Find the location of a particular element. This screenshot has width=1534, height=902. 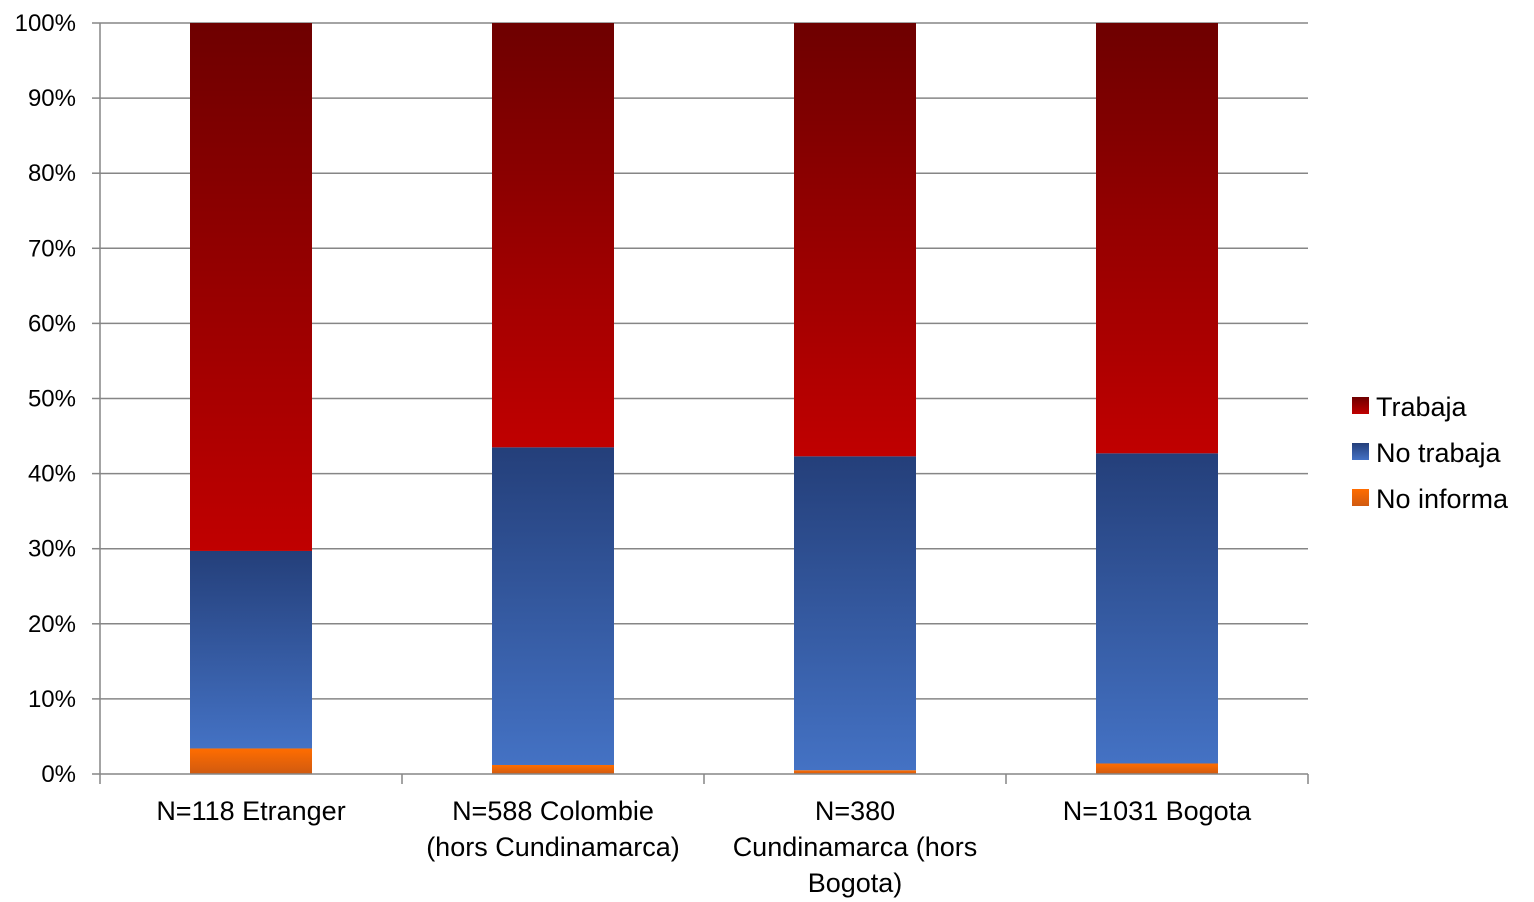

legend: Trabaja No trabaja No informa is located at coordinates (1430, 453).